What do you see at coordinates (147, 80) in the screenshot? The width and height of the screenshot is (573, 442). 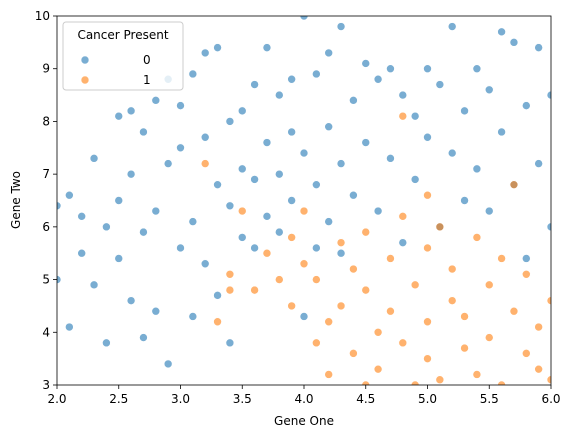 I see `legend-label: 1` at bounding box center [147, 80].